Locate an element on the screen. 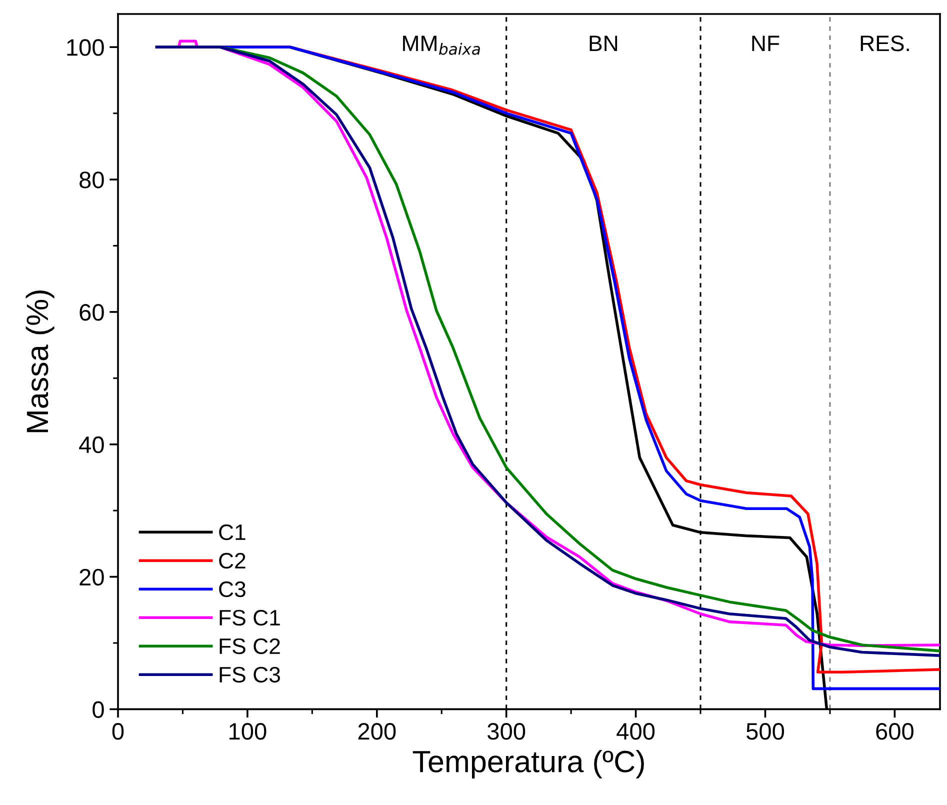 This screenshot has width=947, height=805. x-tick-label: 200 is located at coordinates (377, 731).